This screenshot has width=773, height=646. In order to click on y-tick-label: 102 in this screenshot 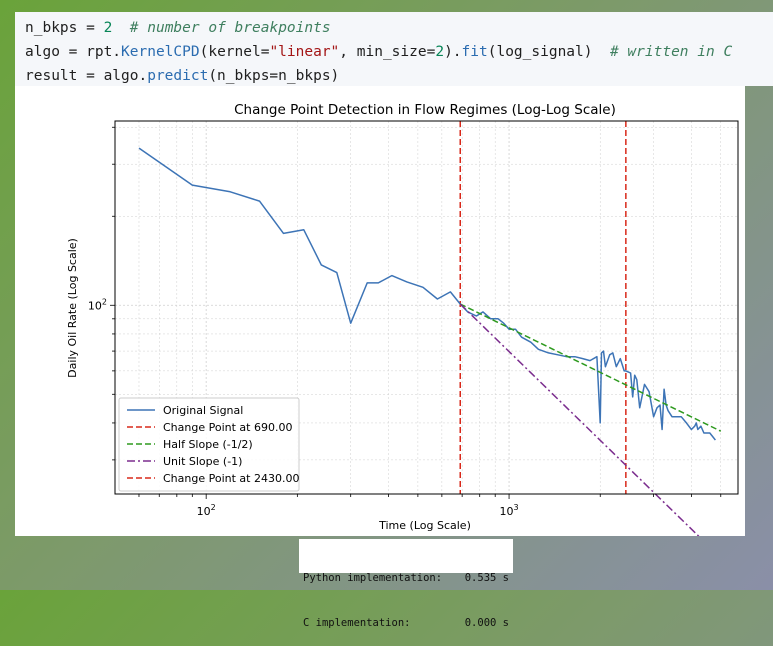, I will do `click(97, 304)`.